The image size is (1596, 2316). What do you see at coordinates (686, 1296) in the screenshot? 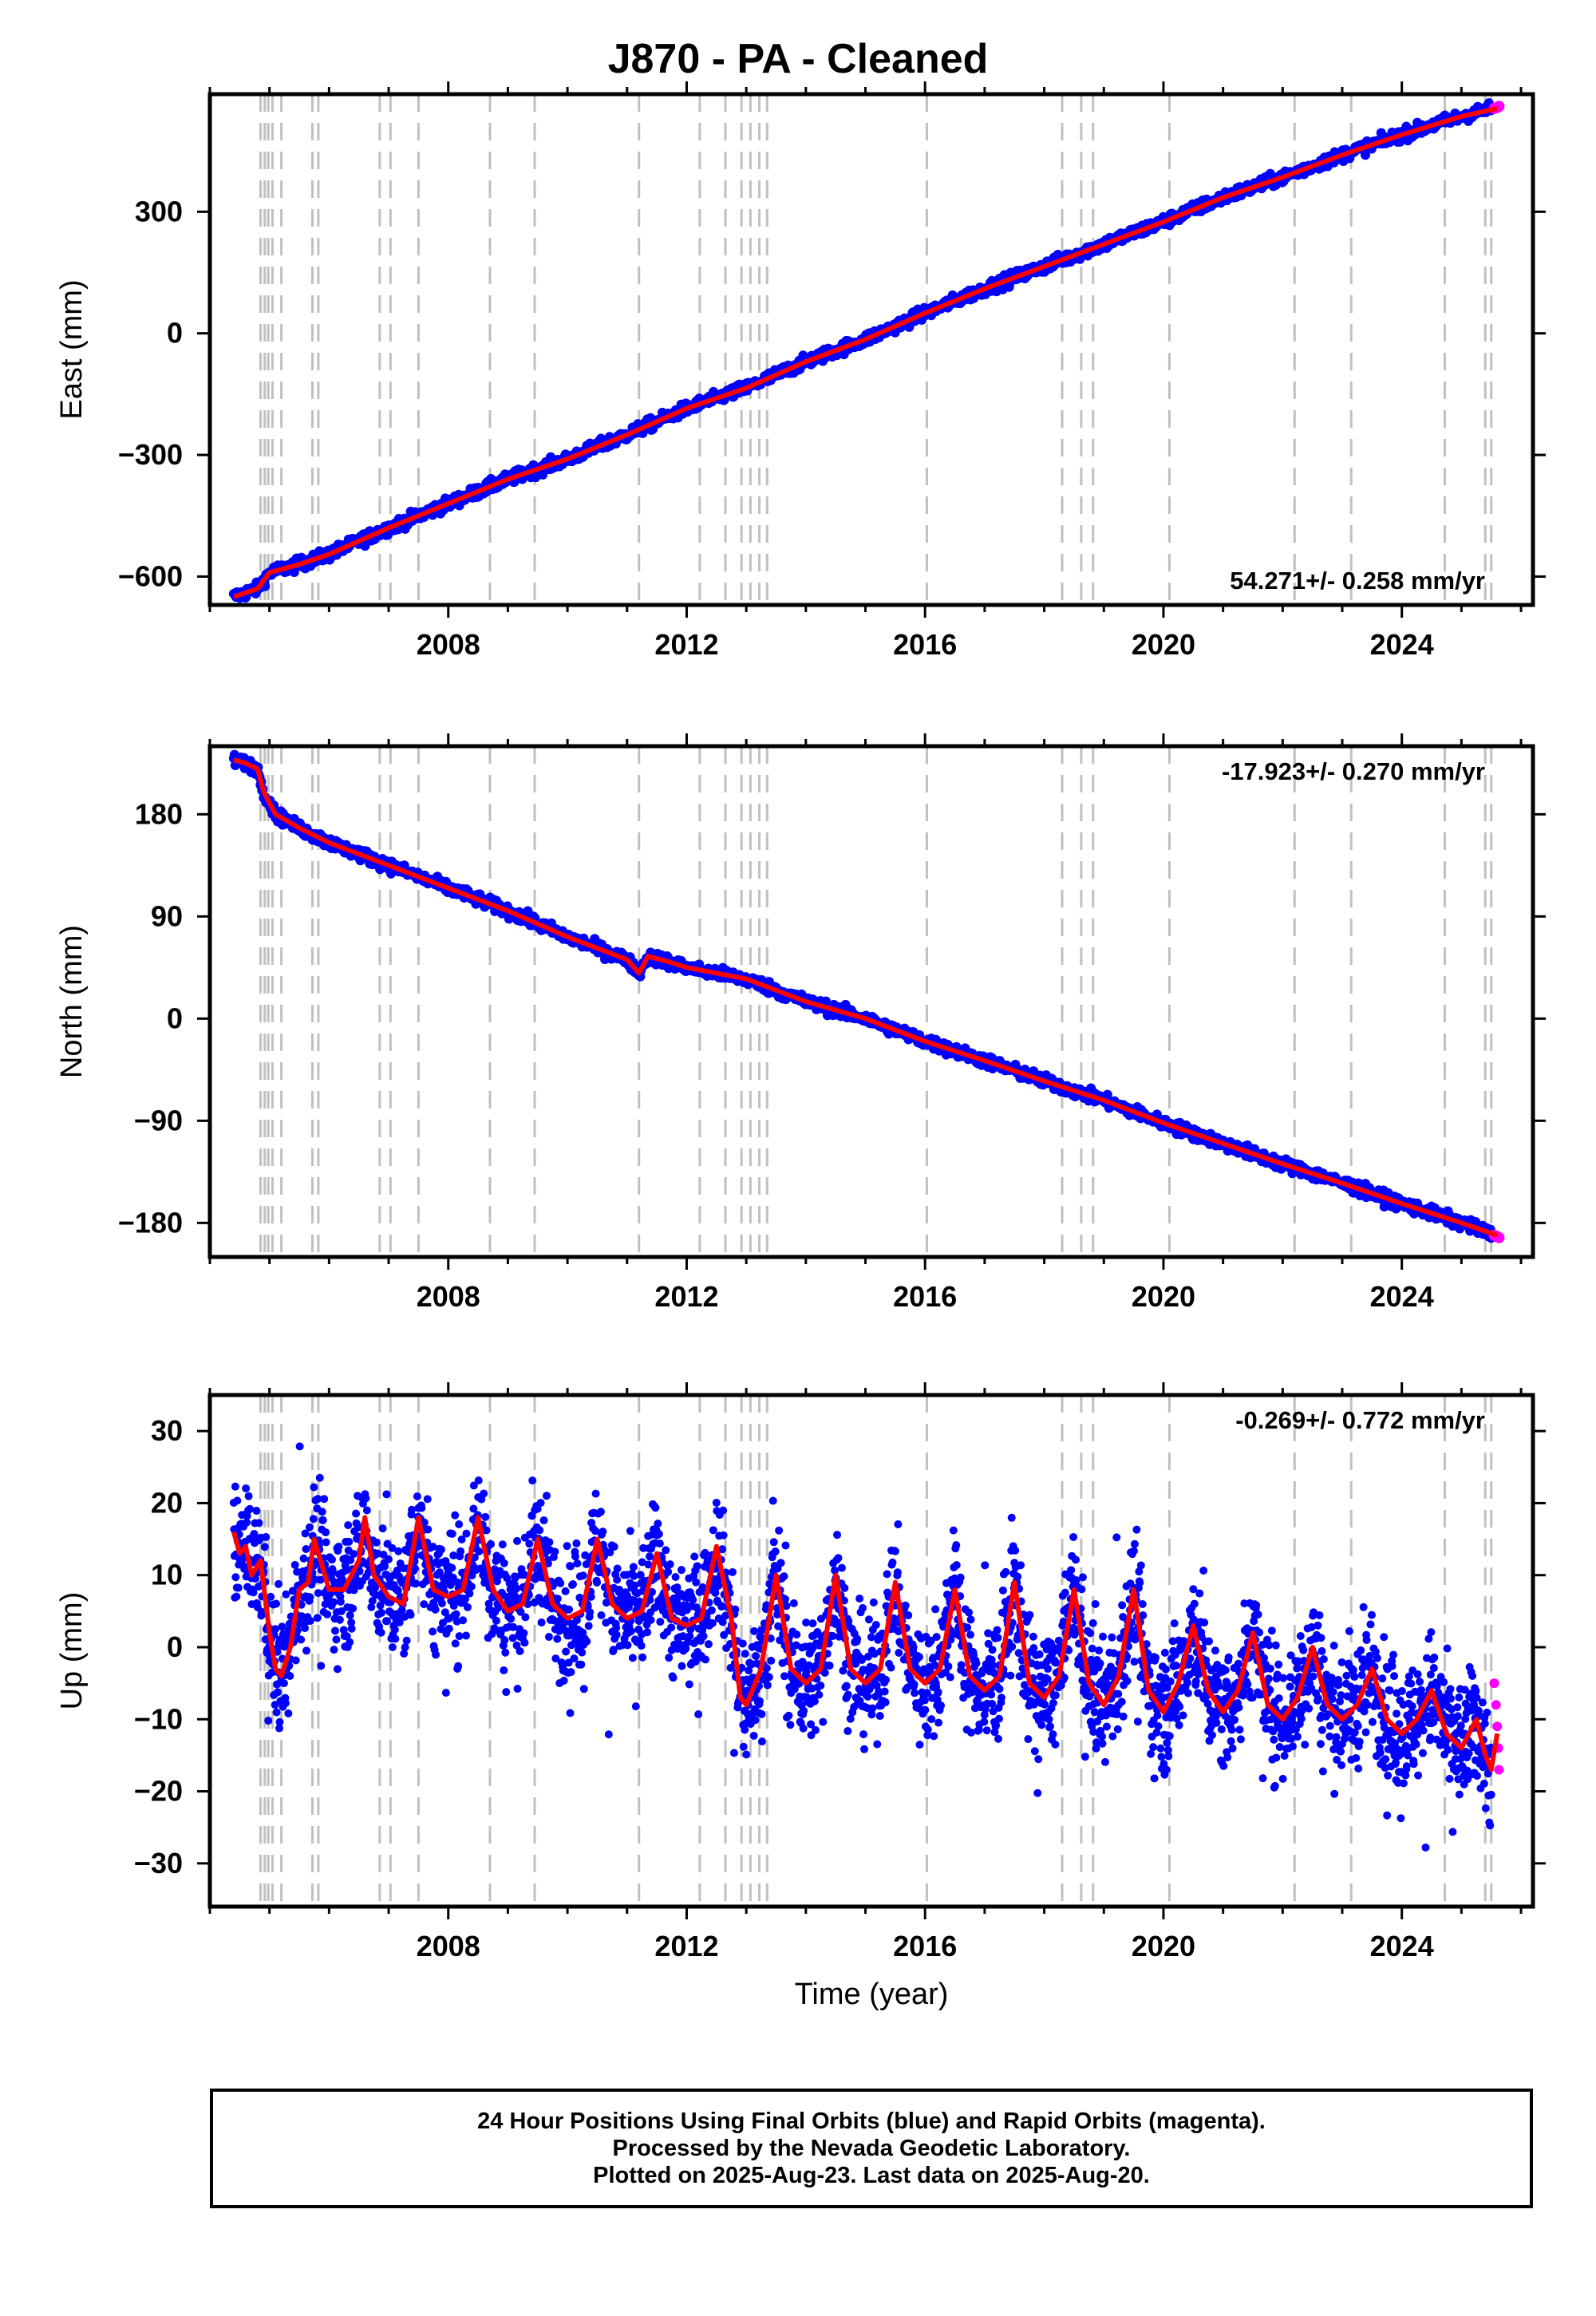
I see `x-tick-label: 2012` at bounding box center [686, 1296].